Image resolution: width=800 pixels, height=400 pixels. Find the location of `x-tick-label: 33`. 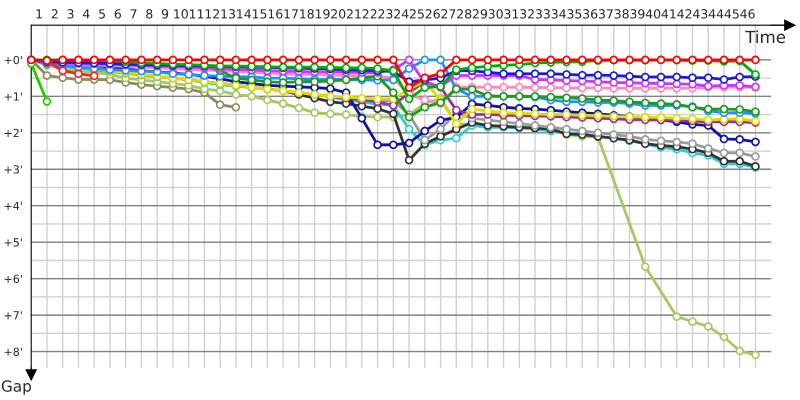

x-tick-label: 33 is located at coordinates (543, 14).